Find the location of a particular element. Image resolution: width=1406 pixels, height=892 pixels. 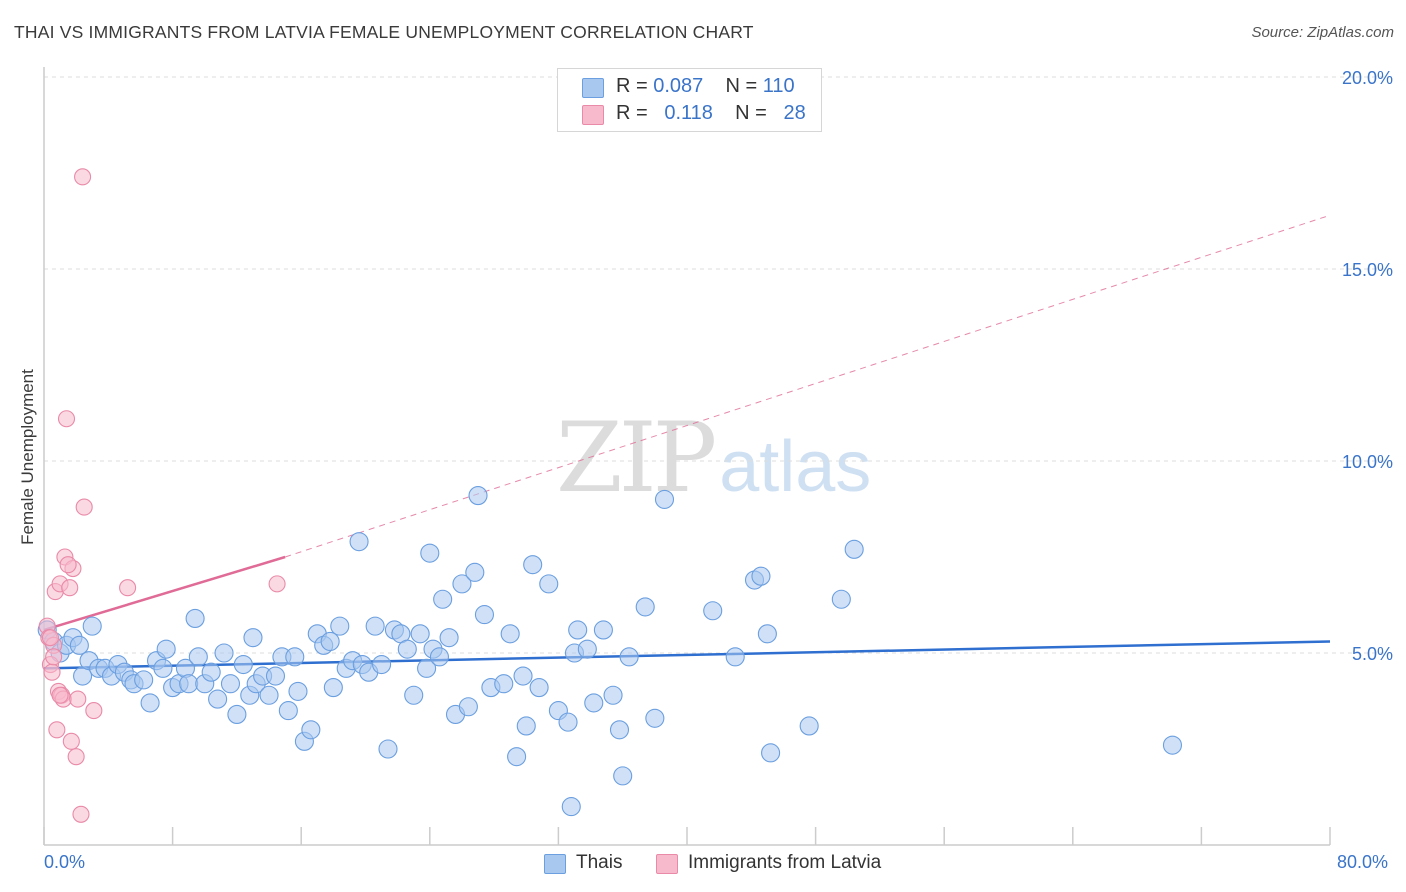

trend-line-latvia is located at coordinates (164, 593).